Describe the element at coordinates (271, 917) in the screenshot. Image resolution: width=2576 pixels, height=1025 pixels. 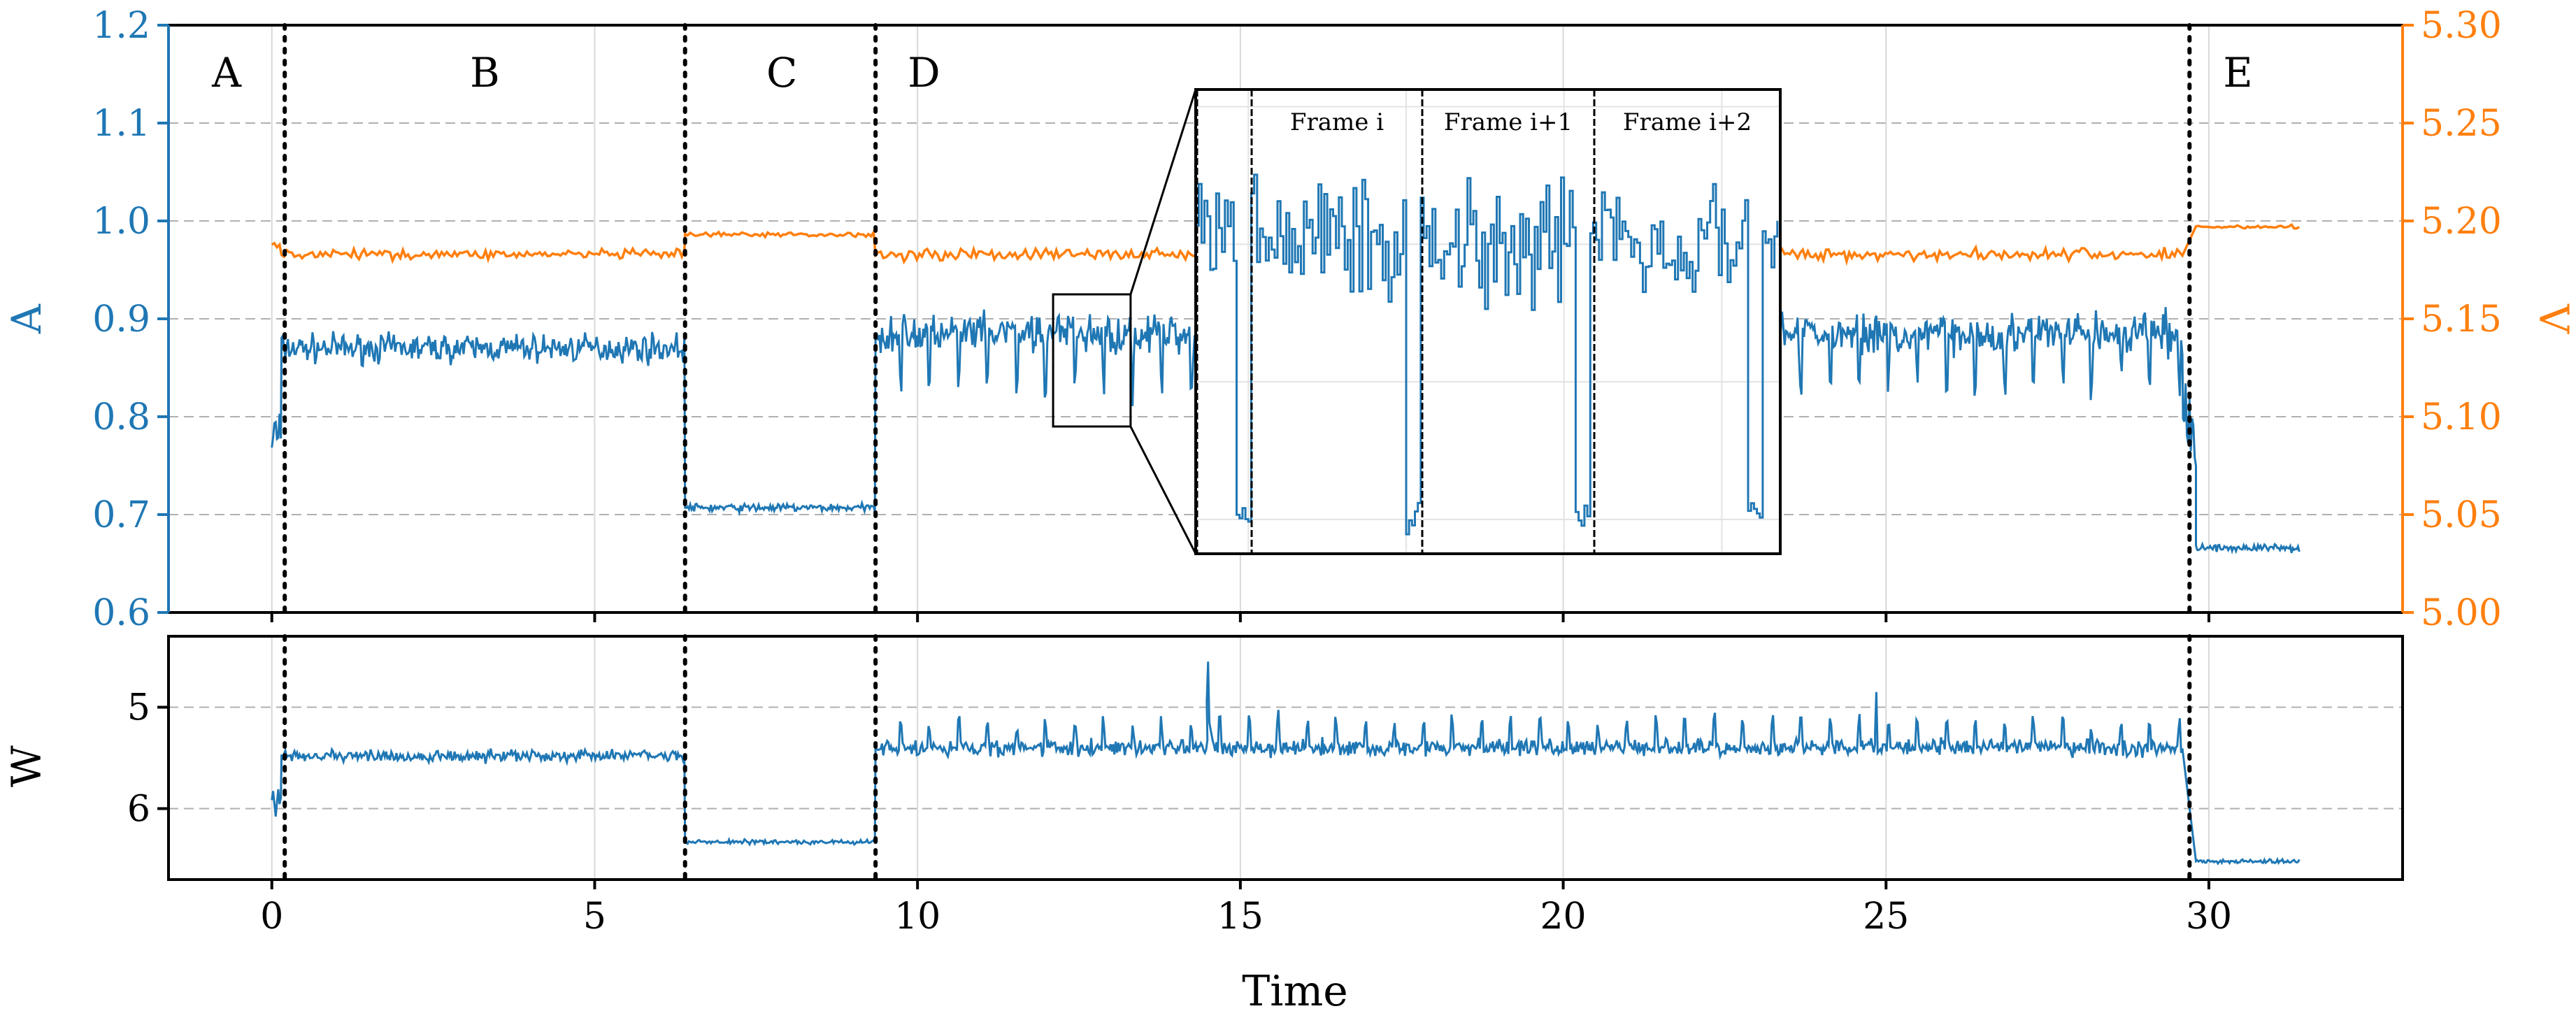
I see `x-tick-label: 0` at that location.